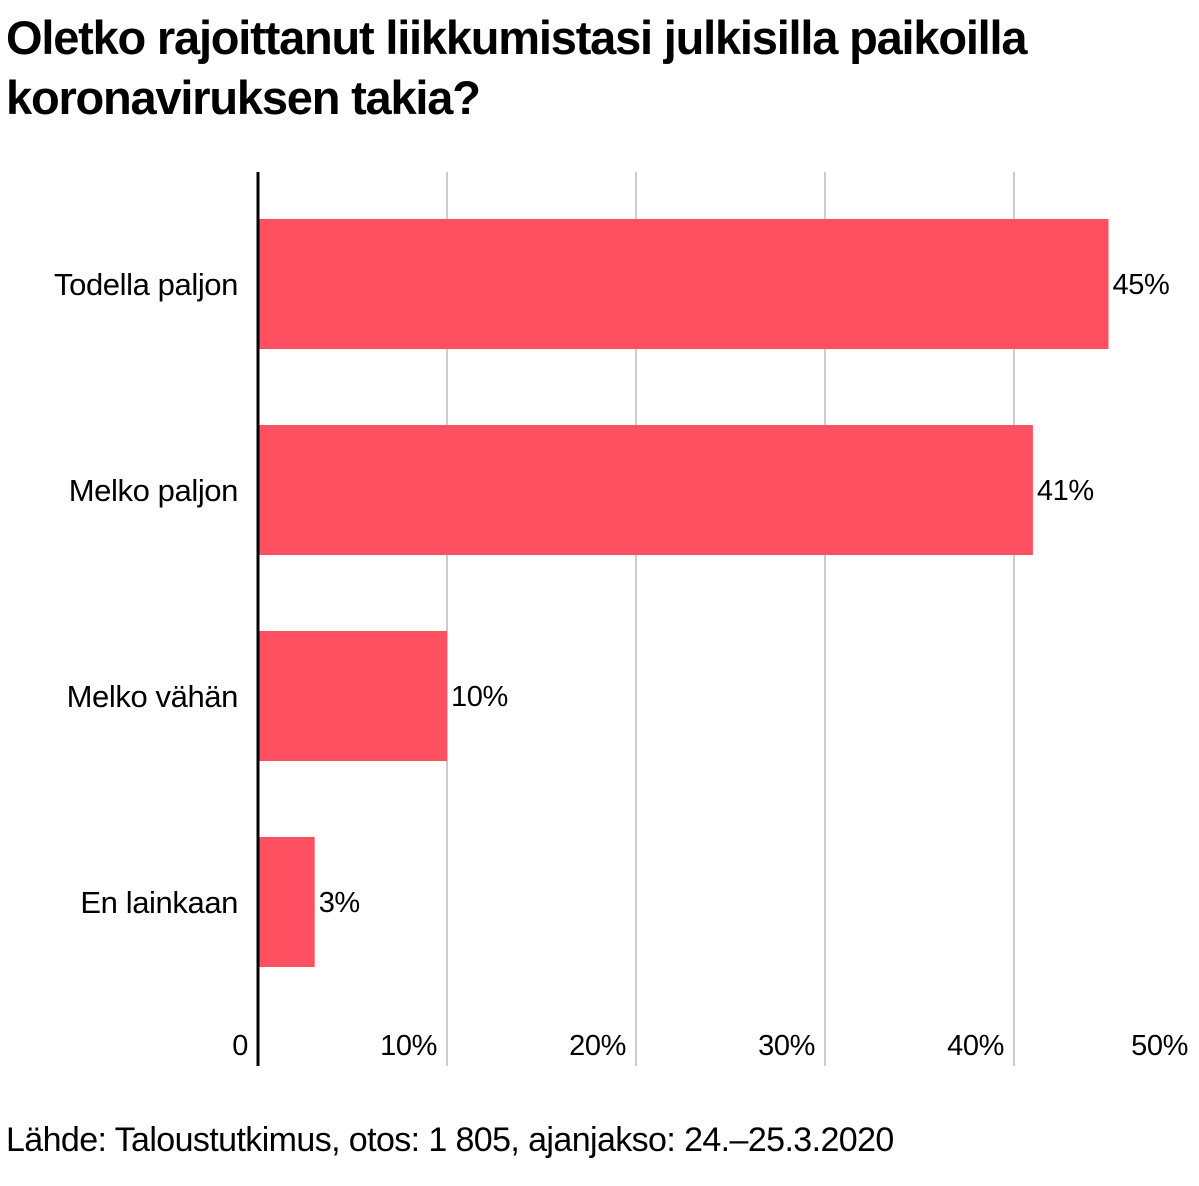 The width and height of the screenshot is (1199, 1186). What do you see at coordinates (1065, 491) in the screenshot?
I see `value-label-2: 41%` at bounding box center [1065, 491].